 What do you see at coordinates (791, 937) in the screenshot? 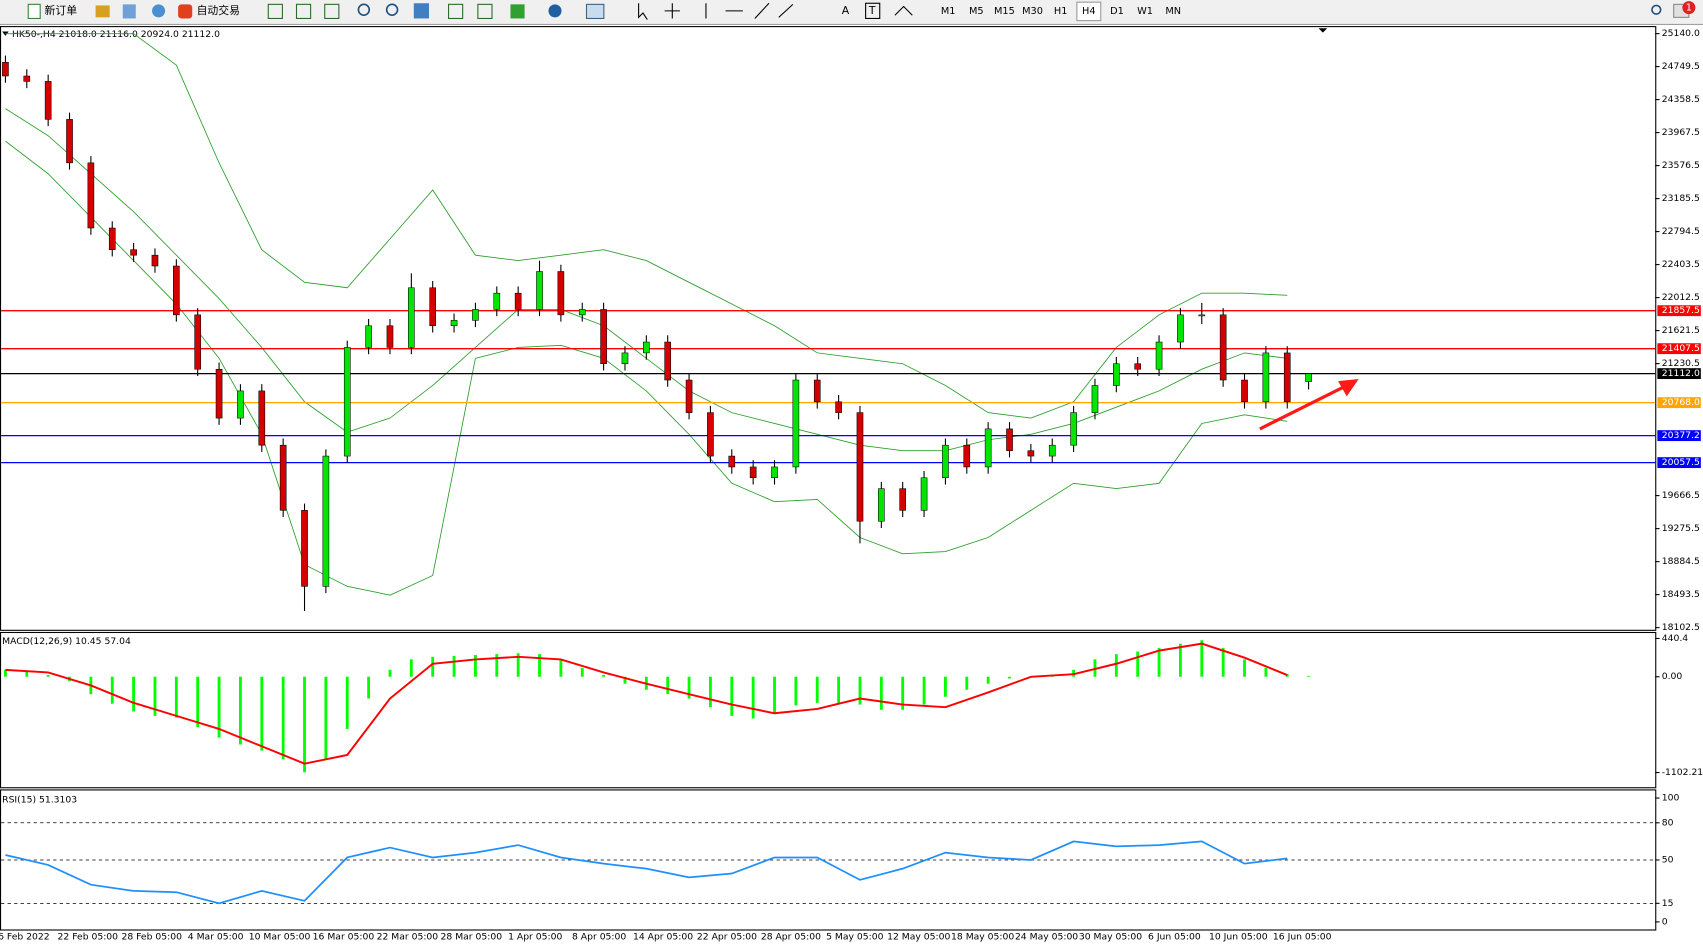
I see `x-tick-label: 28 Apr 05:00` at bounding box center [791, 937].